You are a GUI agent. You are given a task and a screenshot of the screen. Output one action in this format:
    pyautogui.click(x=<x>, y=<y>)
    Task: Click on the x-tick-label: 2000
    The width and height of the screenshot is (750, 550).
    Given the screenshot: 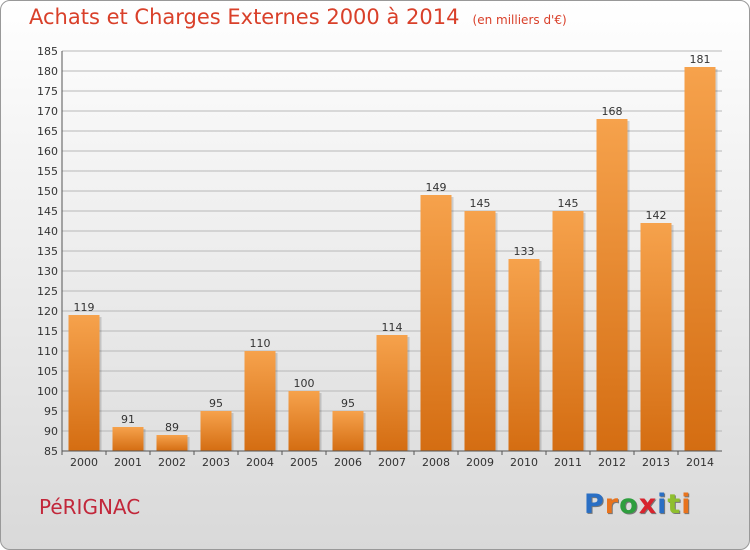 What is the action you would take?
    pyautogui.click(x=84, y=462)
    